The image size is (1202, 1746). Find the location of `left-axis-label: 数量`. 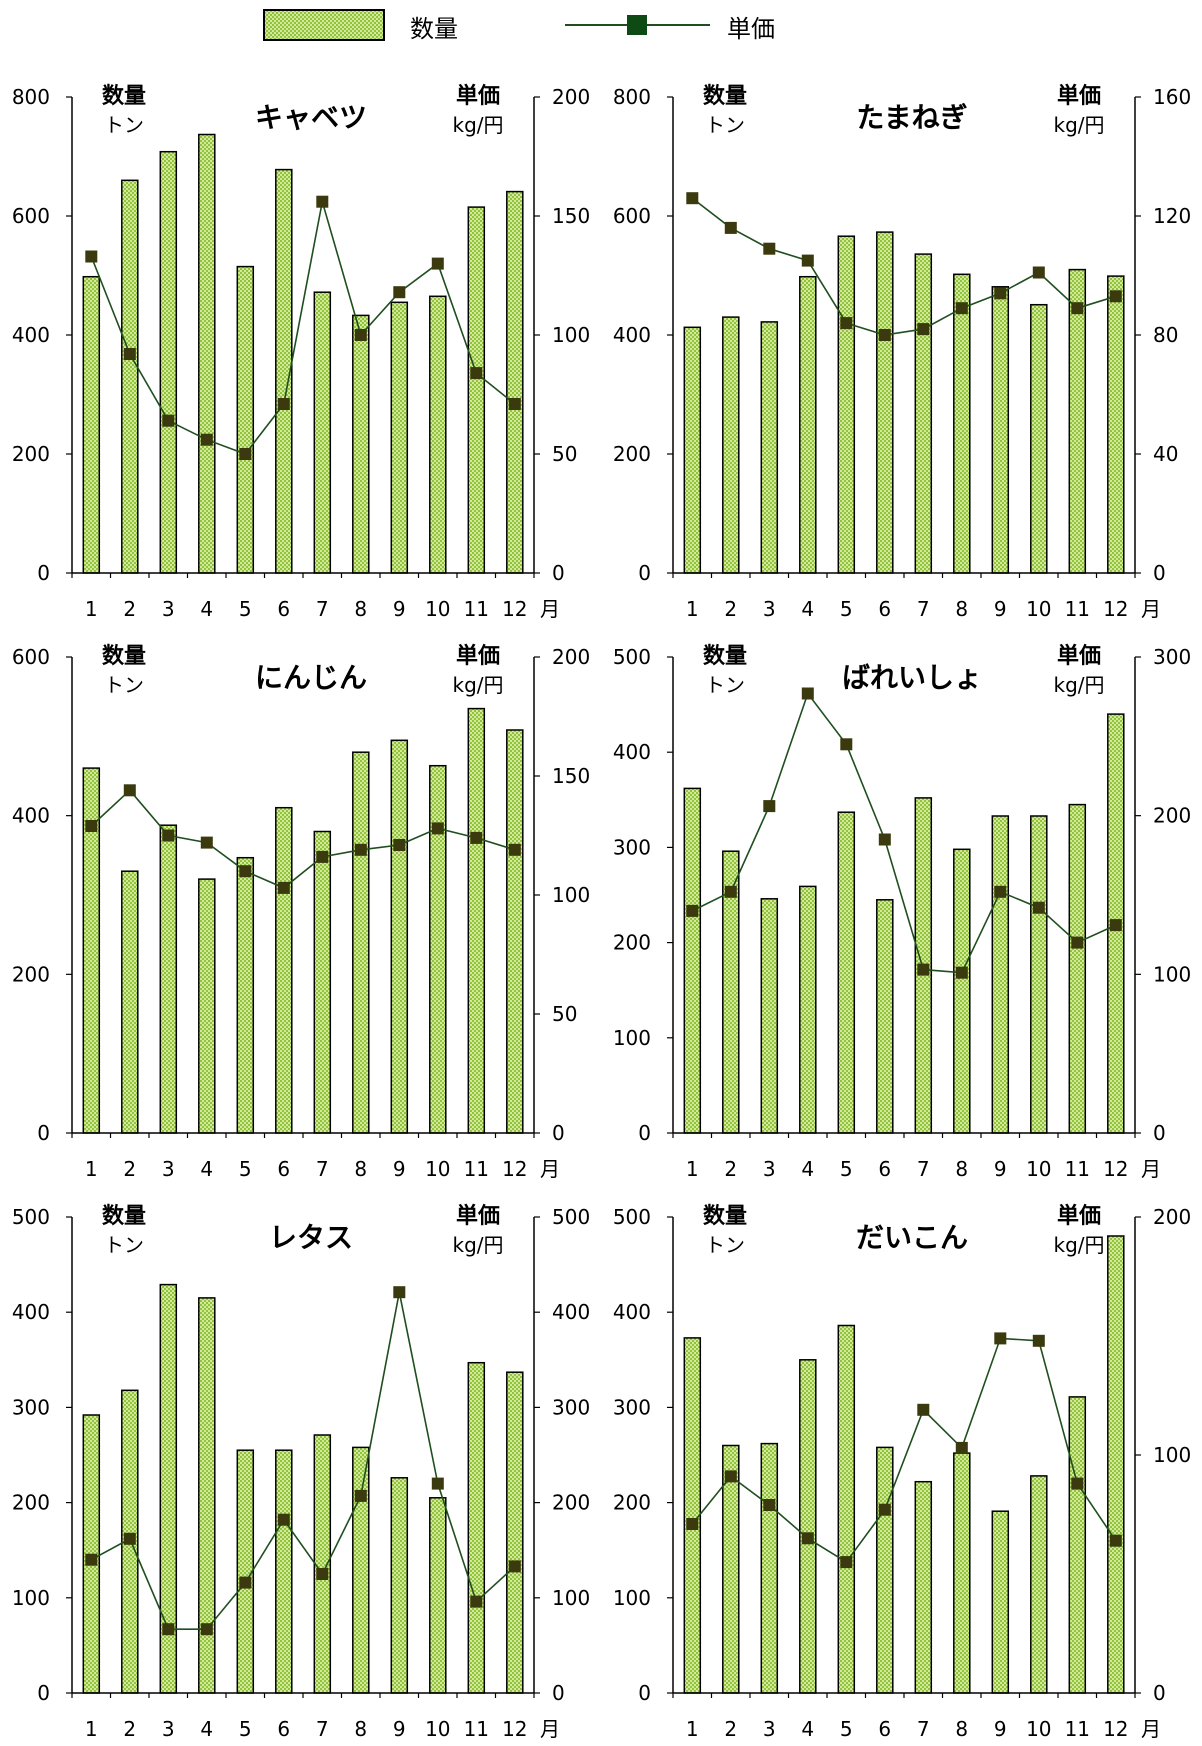

left-axis-label: 数量 is located at coordinates (725, 656).